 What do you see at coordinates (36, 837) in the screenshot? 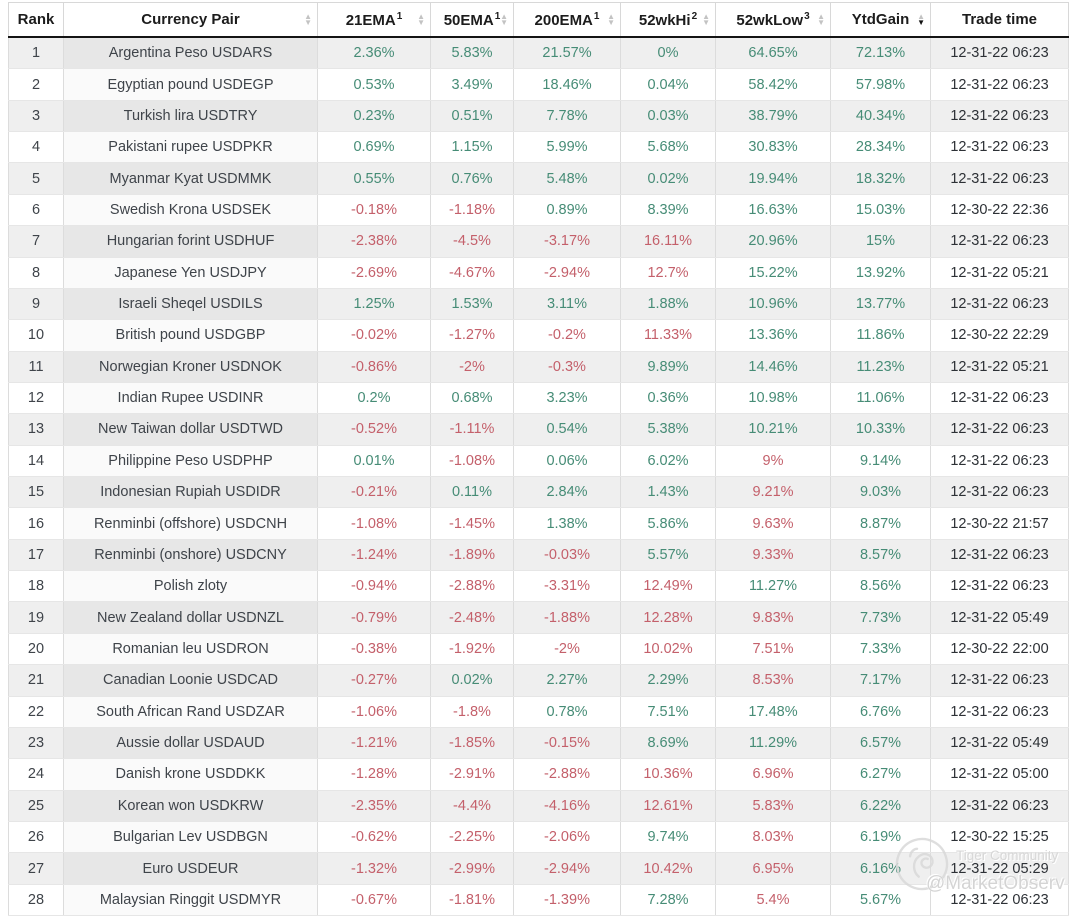
I see `cell-rank: 26` at bounding box center [36, 837].